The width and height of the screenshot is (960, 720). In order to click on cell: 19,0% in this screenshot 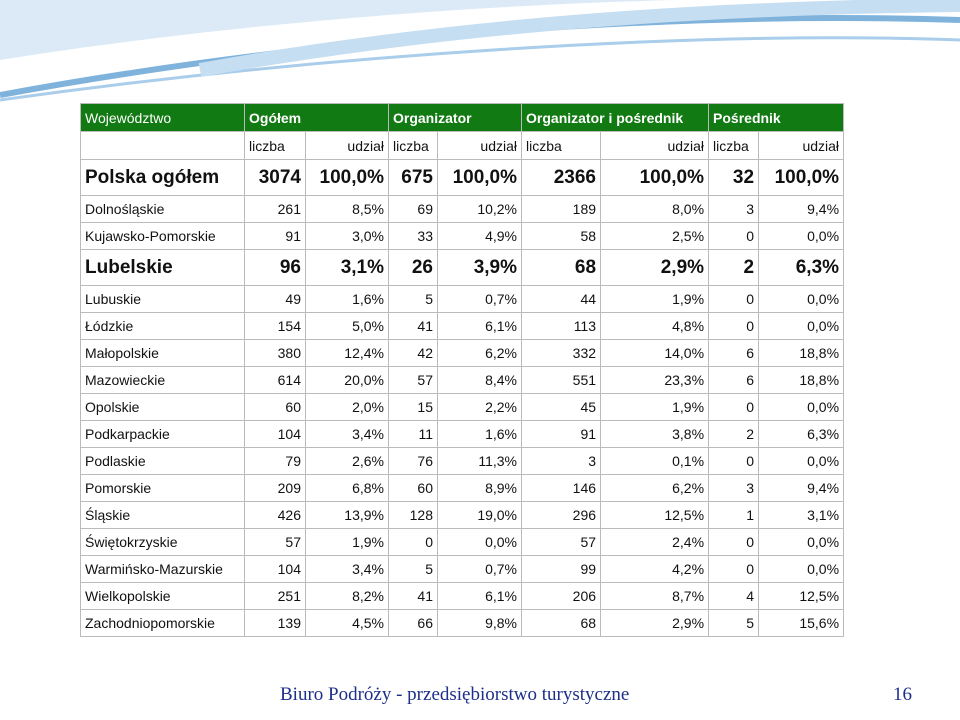, I will do `click(480, 515)`.